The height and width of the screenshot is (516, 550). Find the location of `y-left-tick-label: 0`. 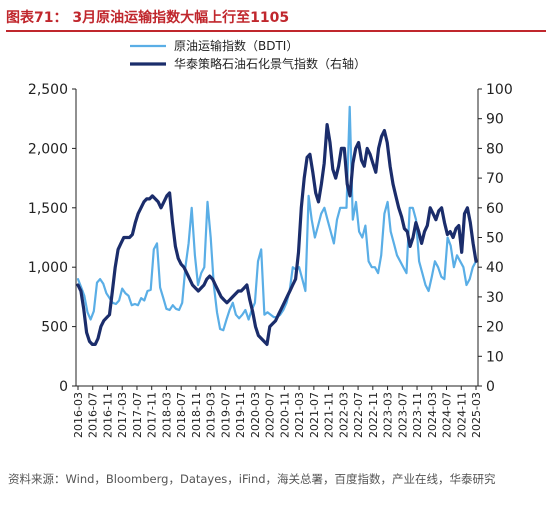

y-left-tick-label: 0 is located at coordinates (63, 387).